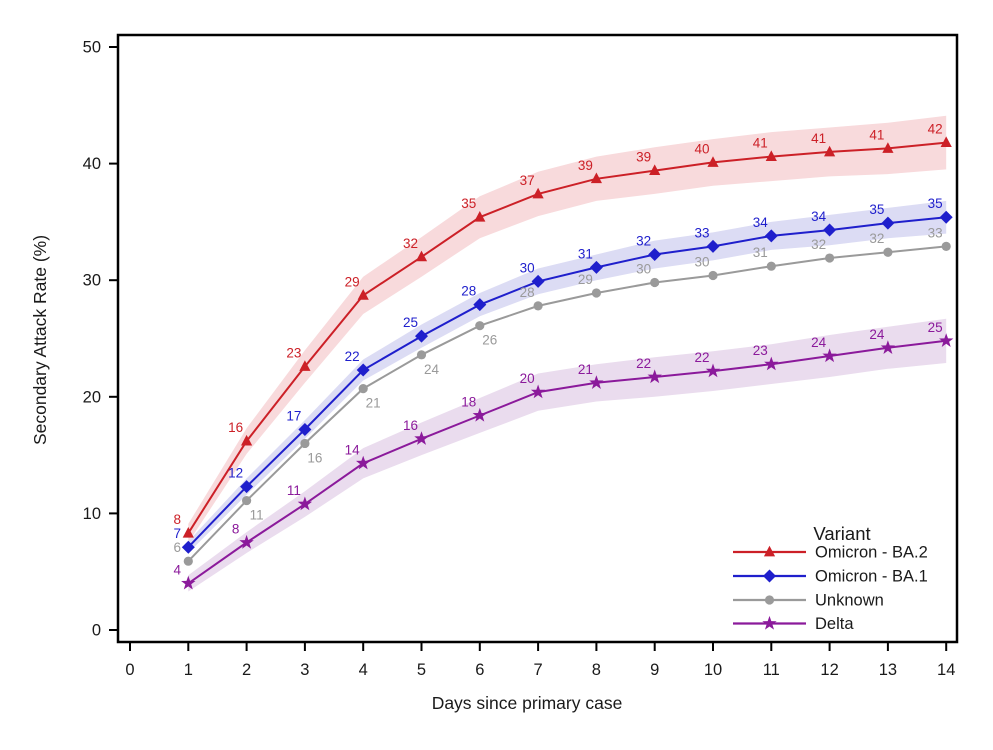 This screenshot has height=750, width=993. What do you see at coordinates (92, 48) in the screenshot?
I see `y-tick-label: 50` at bounding box center [92, 48].